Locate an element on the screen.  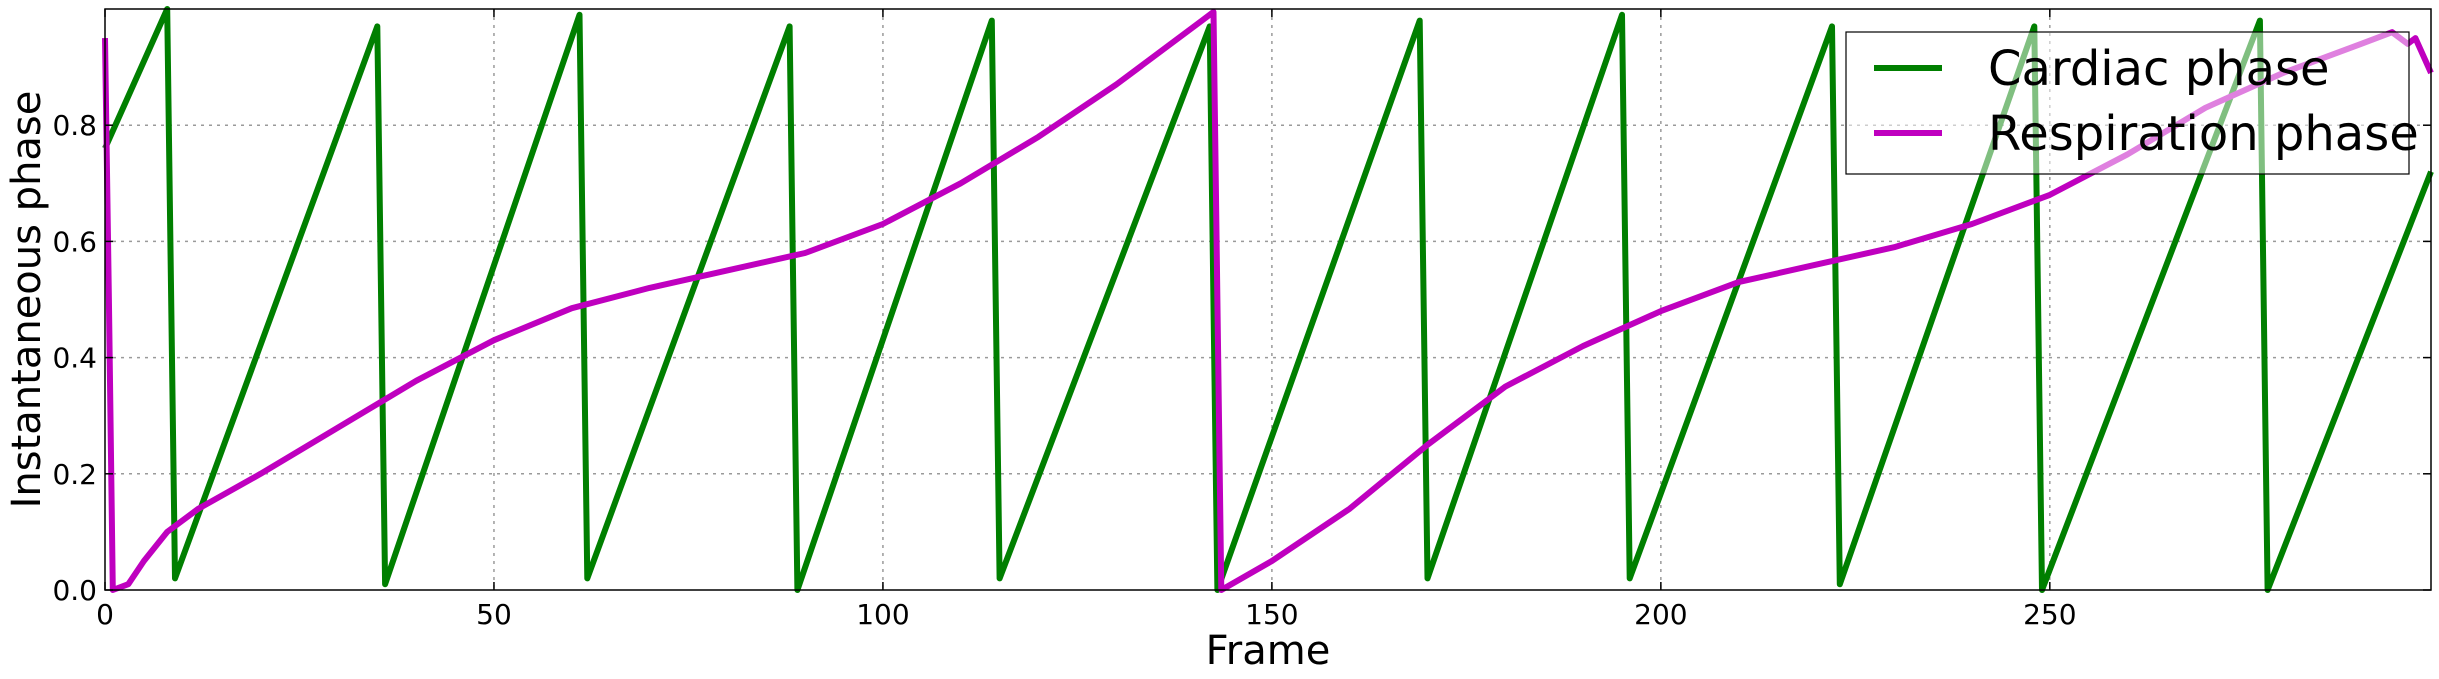
x-tick-label: 250 is located at coordinates (2049, 614).